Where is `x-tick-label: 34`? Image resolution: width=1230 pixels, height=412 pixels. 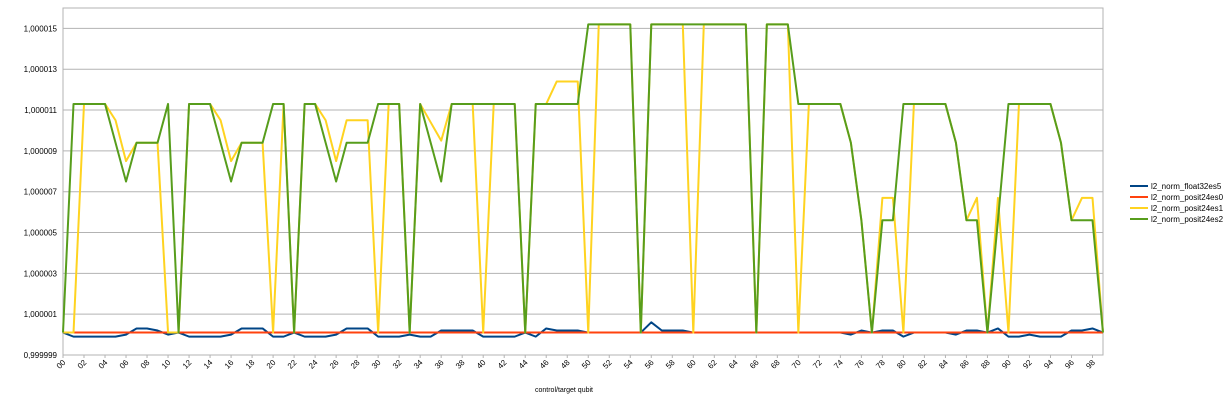 x-tick-label: 34 is located at coordinates (418, 364).